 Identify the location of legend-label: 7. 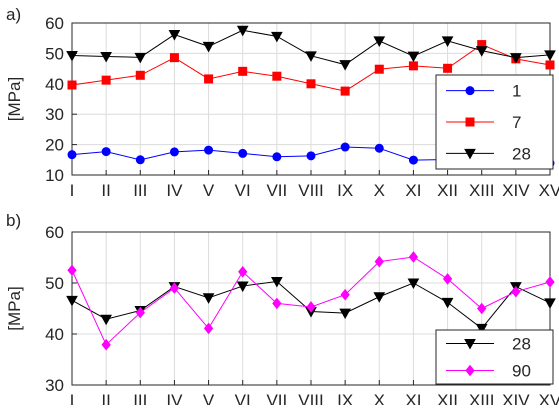
(516, 122).